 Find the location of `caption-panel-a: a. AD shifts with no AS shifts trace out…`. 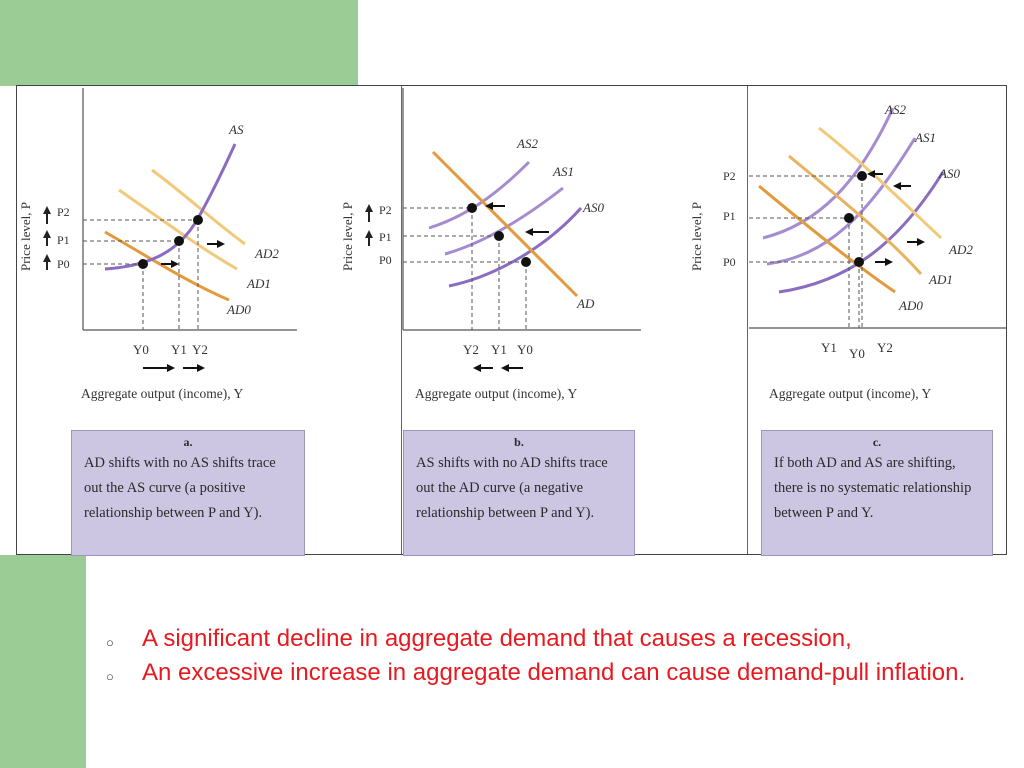

caption-panel-a: a. AD shifts with no AS shifts trace out… is located at coordinates (188, 493).